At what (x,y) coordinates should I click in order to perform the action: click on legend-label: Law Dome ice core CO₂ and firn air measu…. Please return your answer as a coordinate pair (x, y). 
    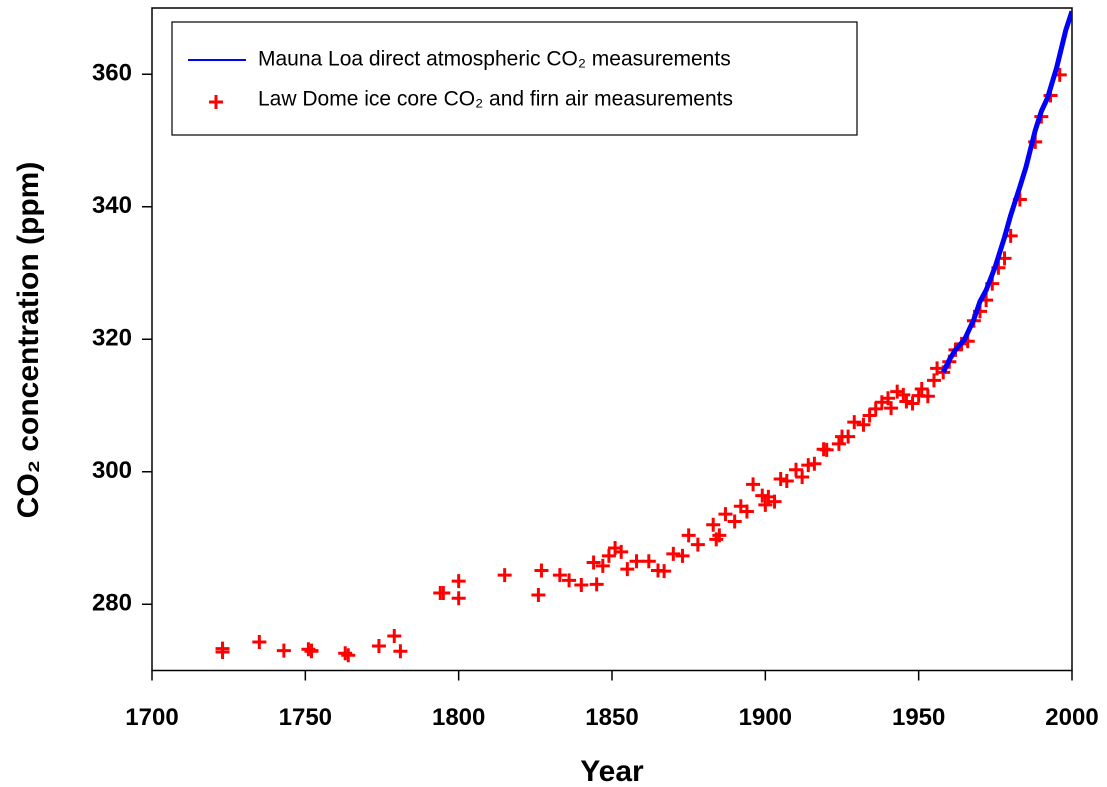
    Looking at the image, I should click on (495, 99).